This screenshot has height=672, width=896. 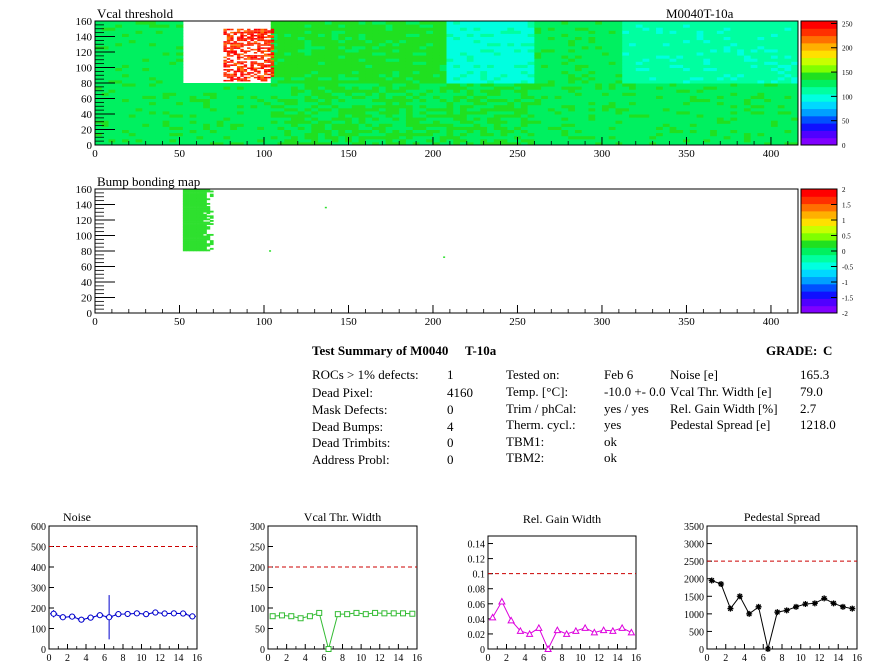 What do you see at coordinates (264, 154) in the screenshot?
I see `vcal-x-tick-label: 100` at bounding box center [264, 154].